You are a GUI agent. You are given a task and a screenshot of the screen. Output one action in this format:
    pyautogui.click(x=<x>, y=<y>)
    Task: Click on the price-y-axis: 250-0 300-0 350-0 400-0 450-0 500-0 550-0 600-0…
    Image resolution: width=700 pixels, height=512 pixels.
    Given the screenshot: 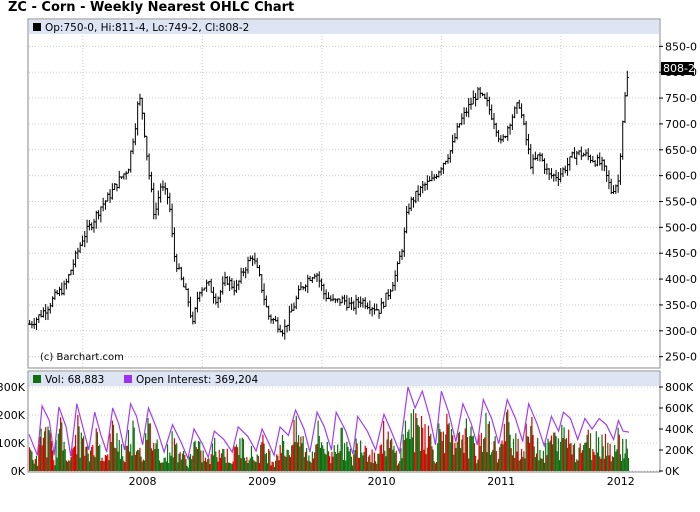 What is the action you would take?
    pyautogui.click(x=678, y=202)
    